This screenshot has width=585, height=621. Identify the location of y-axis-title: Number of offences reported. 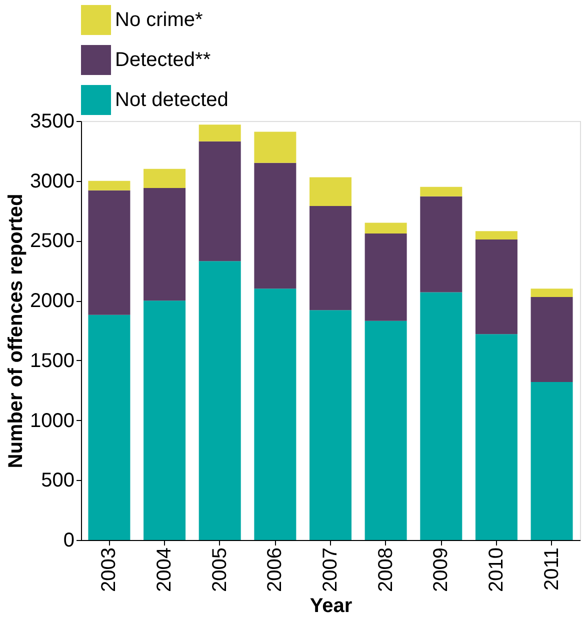
(16, 331).